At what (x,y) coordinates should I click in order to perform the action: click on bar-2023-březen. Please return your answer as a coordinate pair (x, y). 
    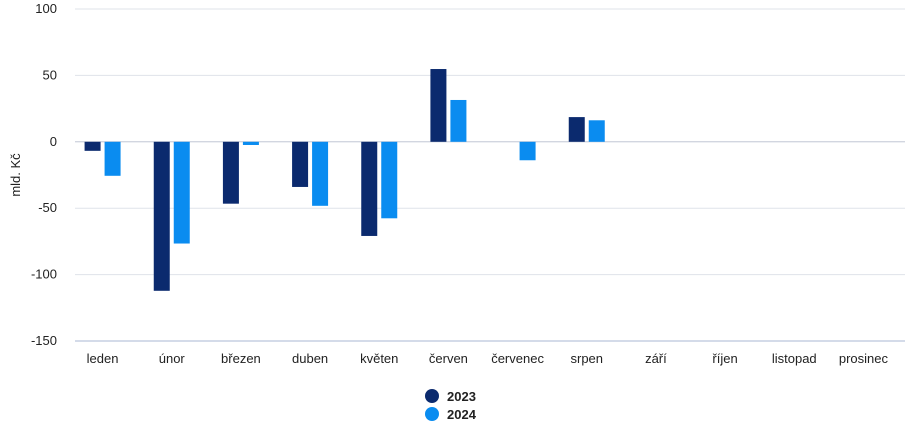
    Looking at the image, I should click on (230, 172).